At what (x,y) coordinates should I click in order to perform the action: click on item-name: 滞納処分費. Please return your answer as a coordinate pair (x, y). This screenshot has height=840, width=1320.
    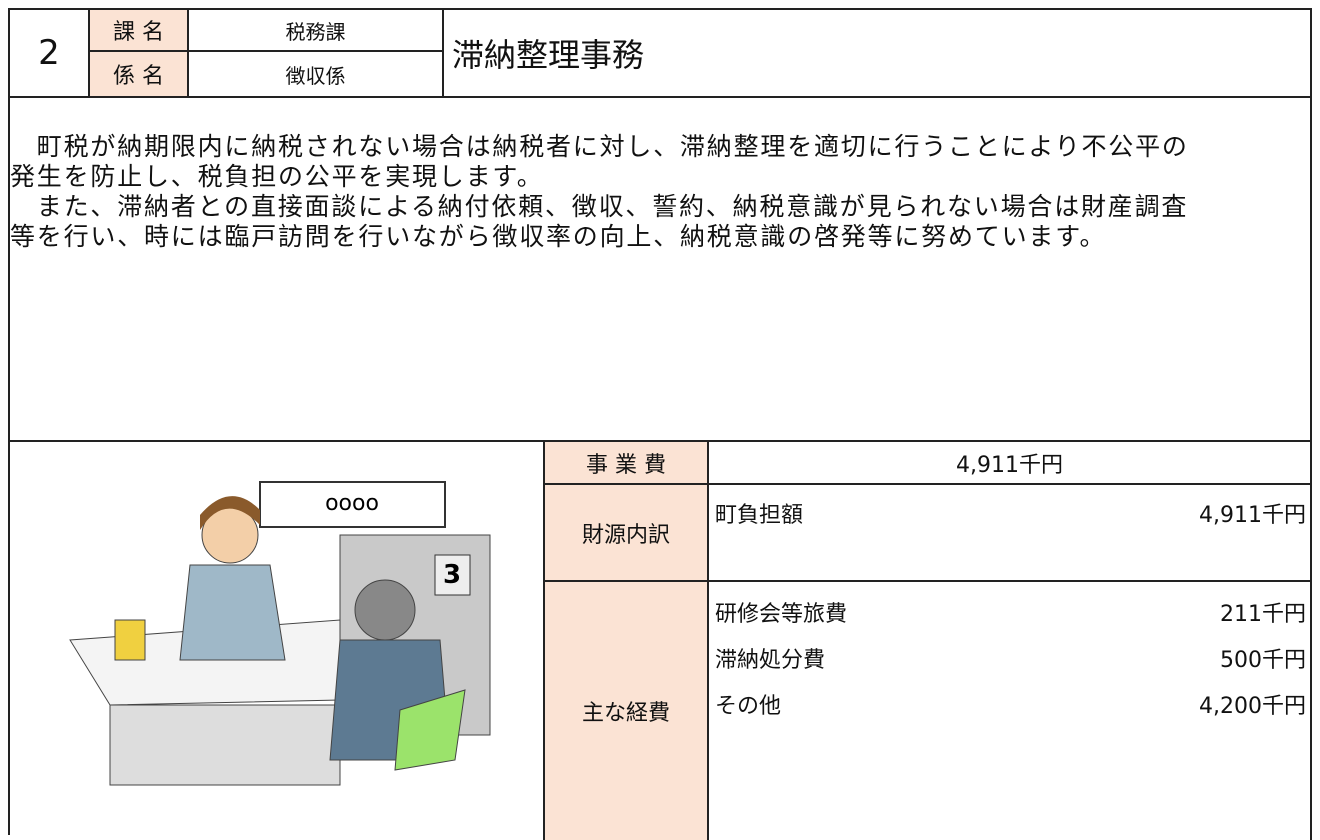
    Looking at the image, I should click on (770, 660).